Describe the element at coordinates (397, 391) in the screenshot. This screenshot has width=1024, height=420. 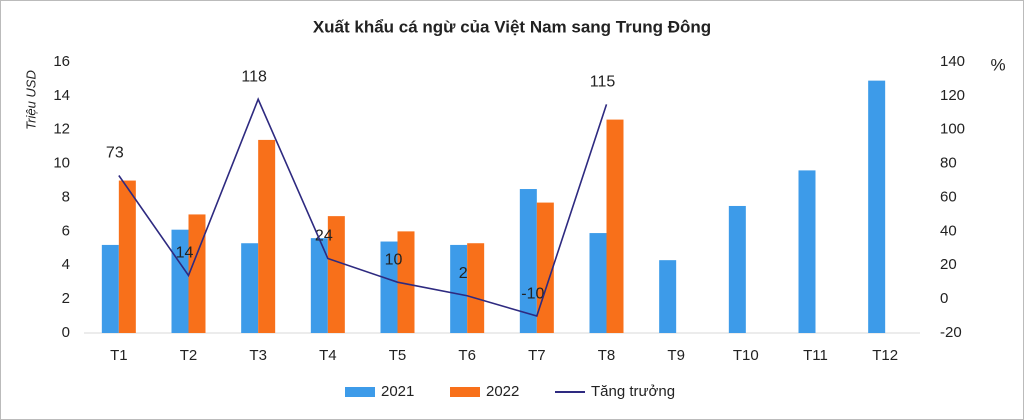
I see `legend-label: 2021` at that location.